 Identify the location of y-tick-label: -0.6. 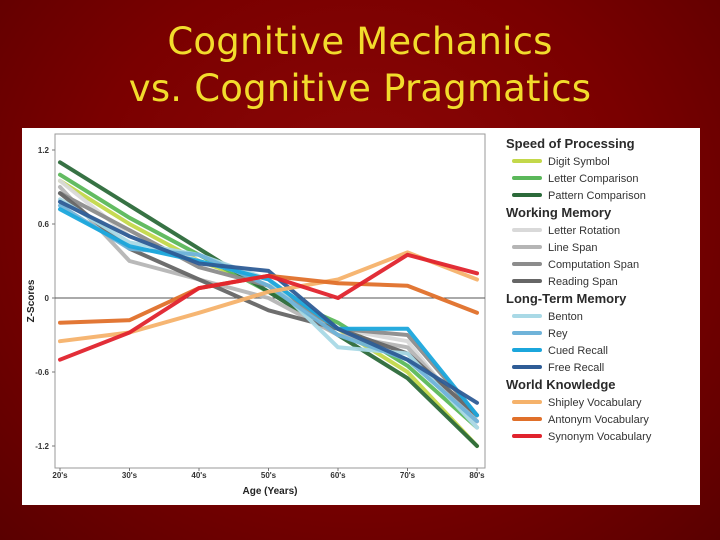
(42, 372).